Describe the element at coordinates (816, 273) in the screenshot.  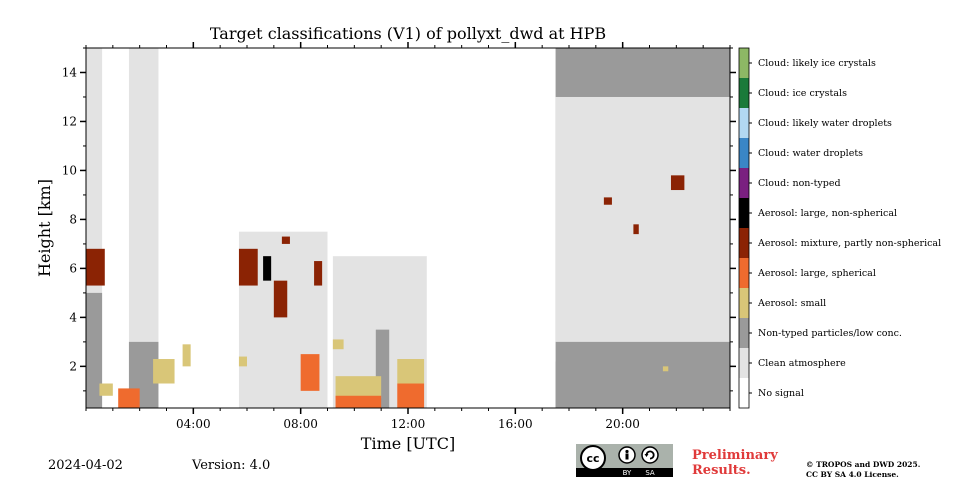
I see `colorbar-label: Aerosol: large, spherical` at that location.